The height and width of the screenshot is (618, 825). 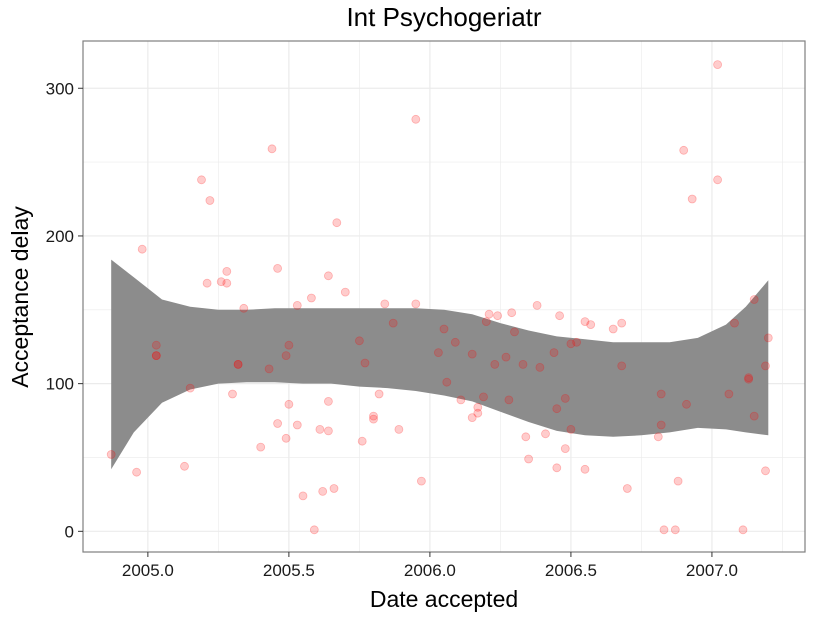 I want to click on x-tick-label: 2005.5, so click(x=289, y=570).